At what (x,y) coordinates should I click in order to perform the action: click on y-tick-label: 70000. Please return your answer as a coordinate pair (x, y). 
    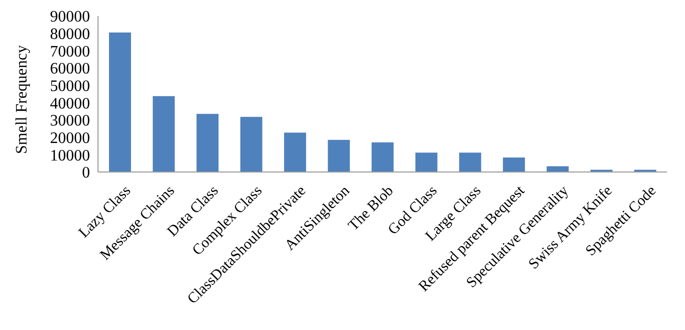
    Looking at the image, I should click on (70, 51).